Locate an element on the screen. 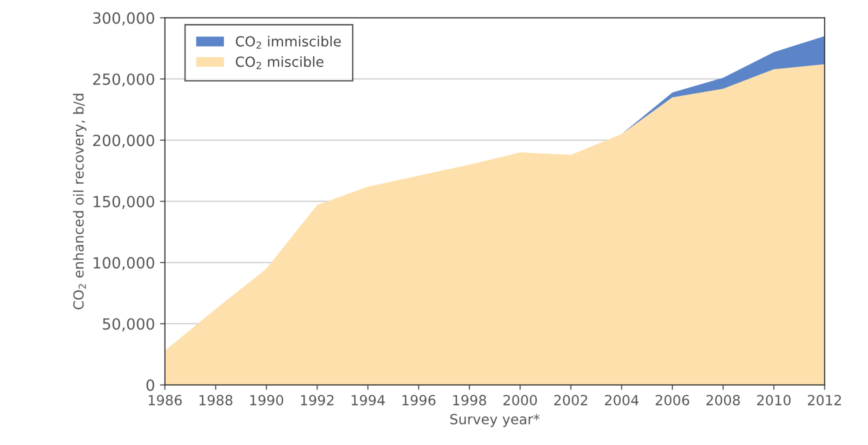  x-tick-label: 2000 is located at coordinates (520, 400).